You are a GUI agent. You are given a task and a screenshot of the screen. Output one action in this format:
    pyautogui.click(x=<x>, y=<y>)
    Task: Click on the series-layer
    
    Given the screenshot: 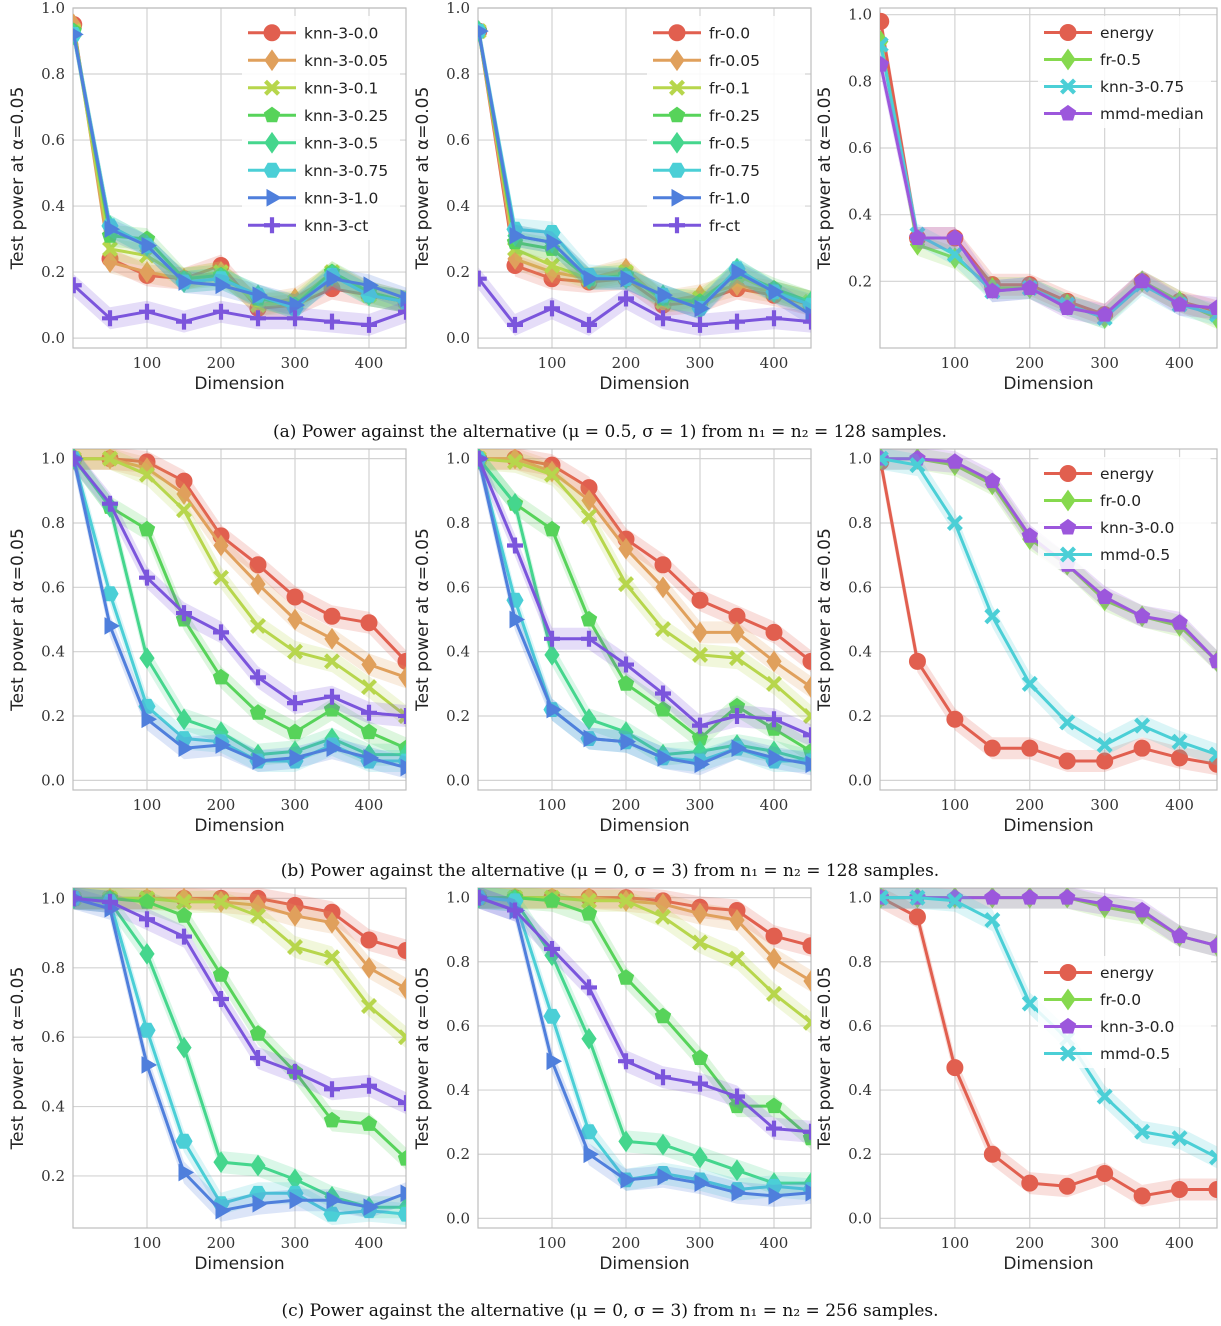 What is the action you would take?
    pyautogui.click(x=644, y=1047)
    